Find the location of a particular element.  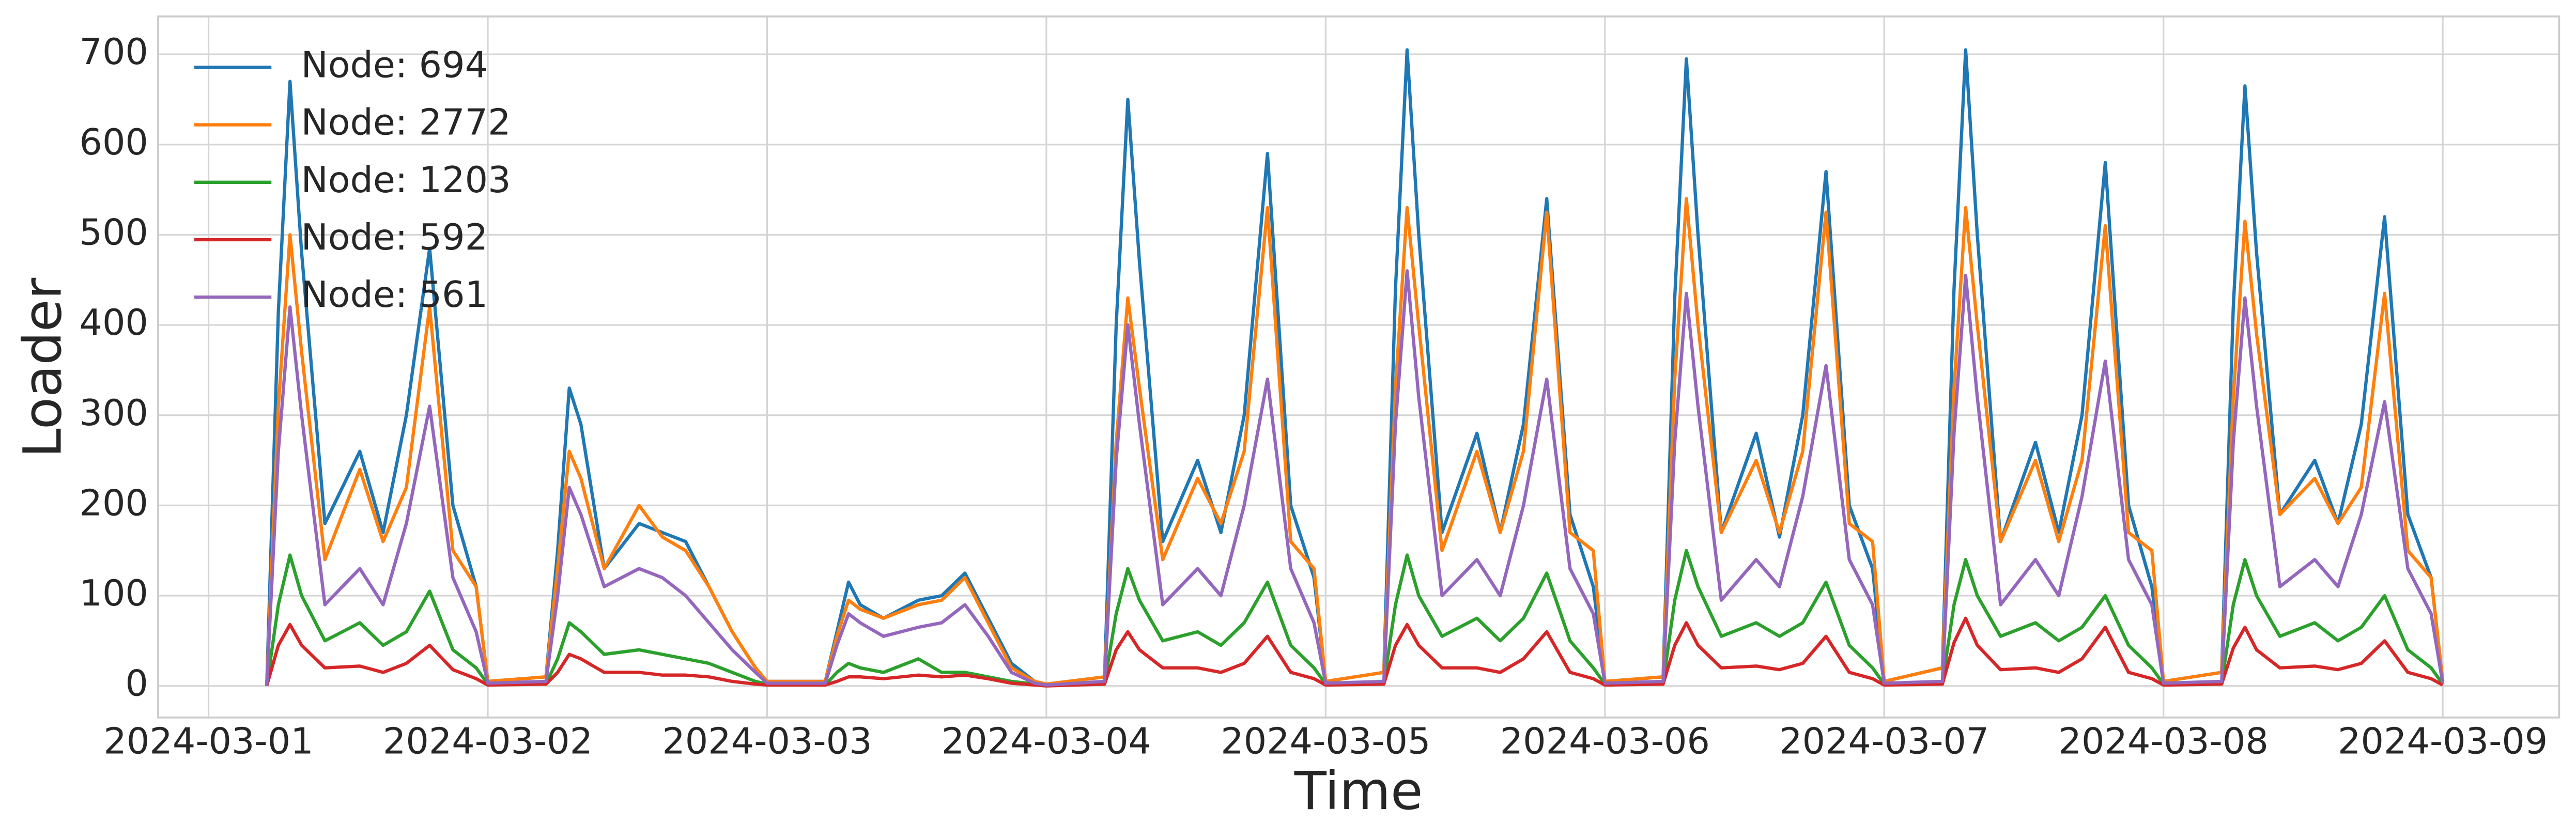

y-tick-label: 500 is located at coordinates (113, 232).